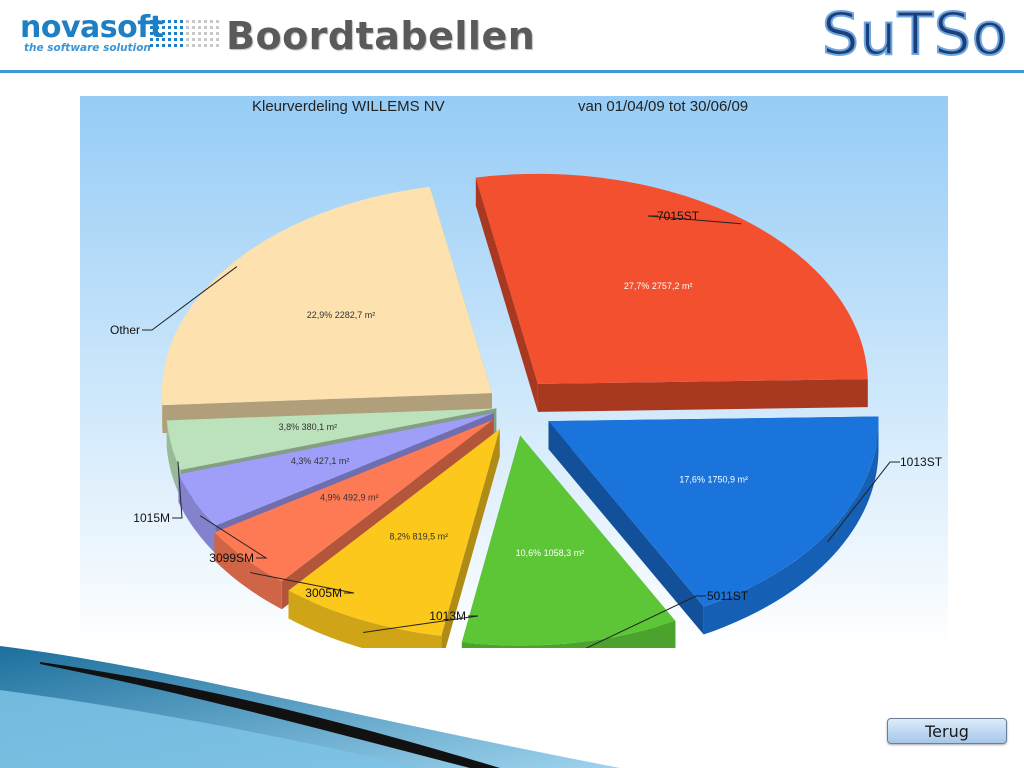 Image resolution: width=1024 pixels, height=768 pixels. What do you see at coordinates (348, 106) in the screenshot?
I see `chart-title: Kleurverdeling WILLEMS NV` at bounding box center [348, 106].